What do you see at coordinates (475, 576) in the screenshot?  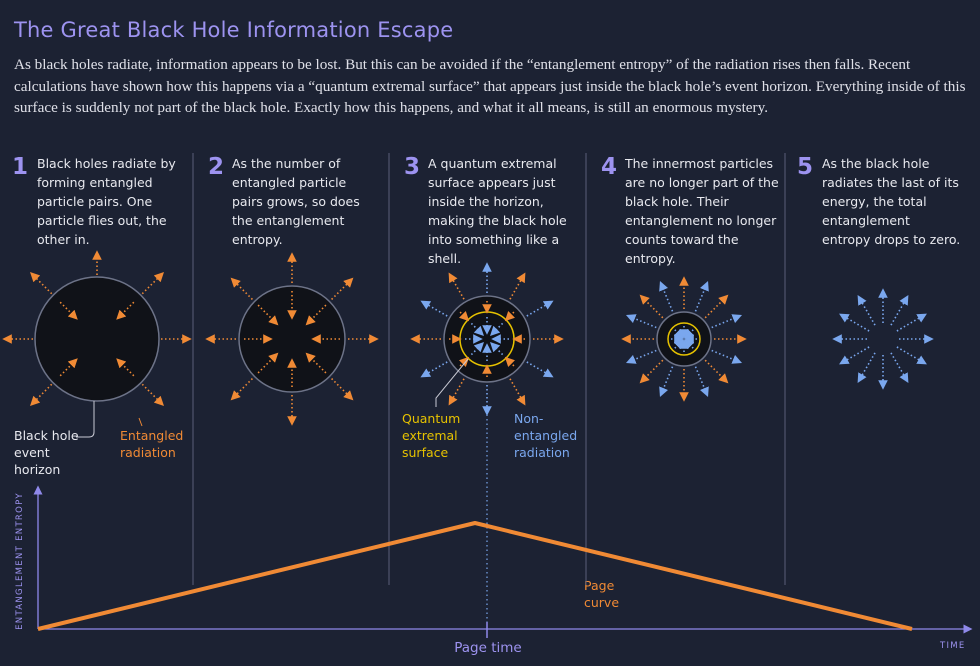 I see `page-curve-line` at bounding box center [475, 576].